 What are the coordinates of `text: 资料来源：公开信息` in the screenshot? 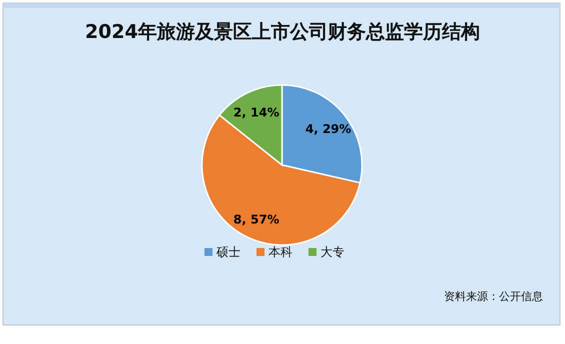 It's located at (493, 296).